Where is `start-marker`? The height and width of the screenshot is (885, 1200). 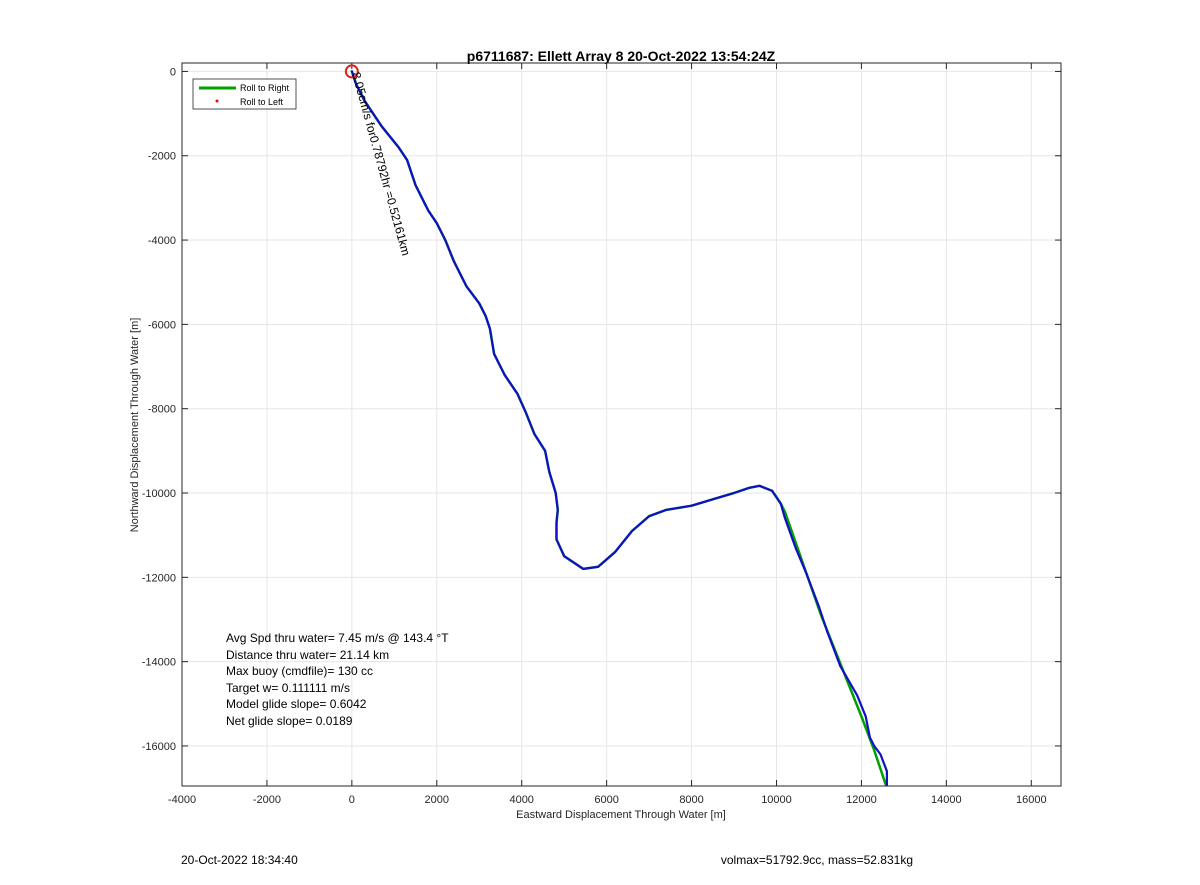
start-marker is located at coordinates (351, 71).